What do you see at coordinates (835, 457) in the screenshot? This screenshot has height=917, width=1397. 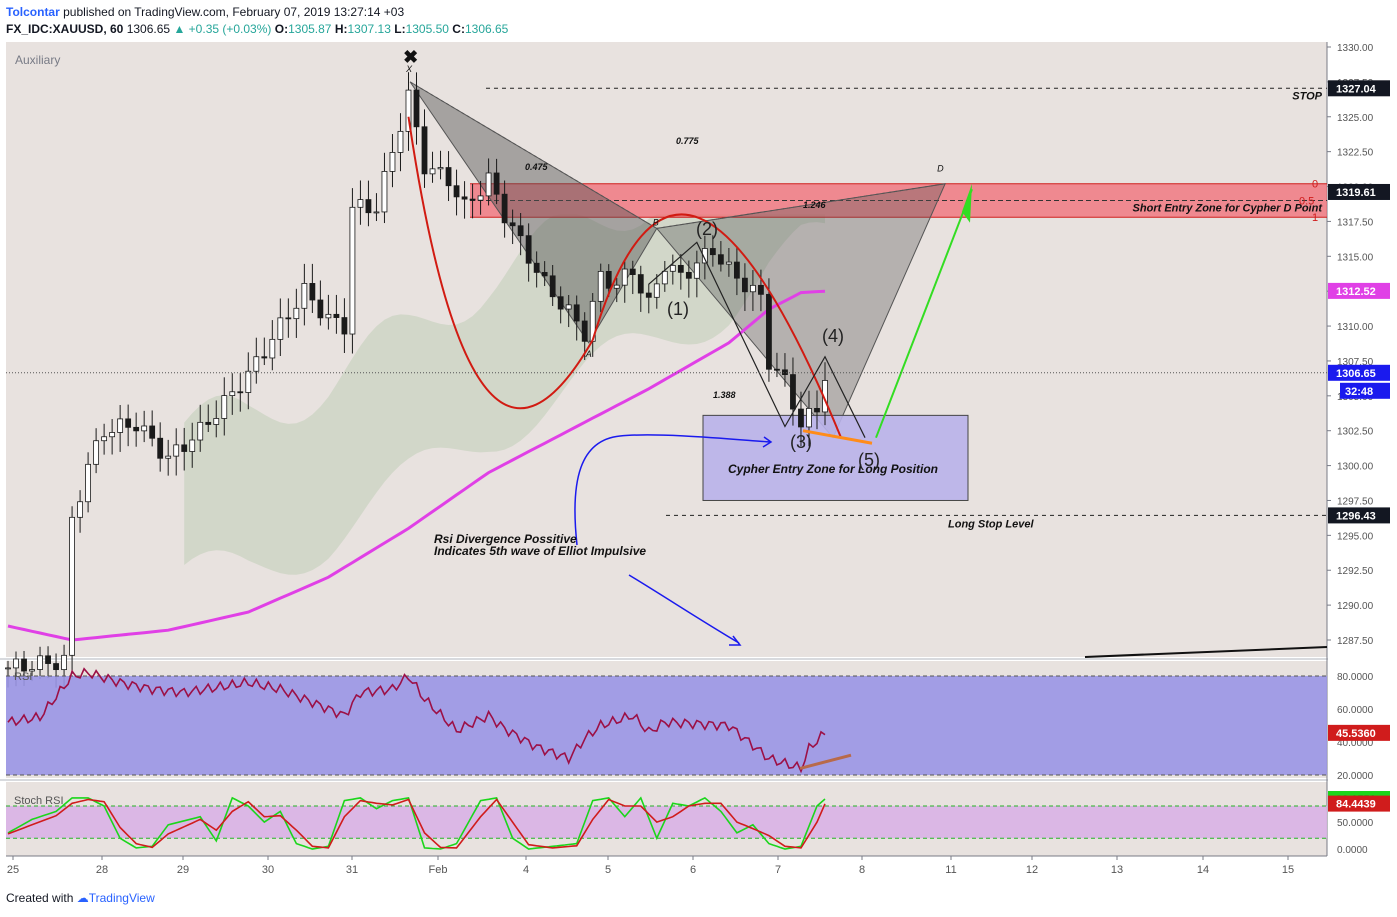 I see `long-entry-zone` at bounding box center [835, 457].